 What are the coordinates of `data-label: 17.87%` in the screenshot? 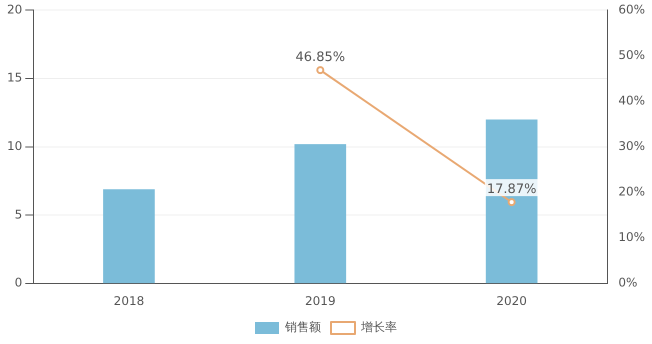 It's located at (511, 190).